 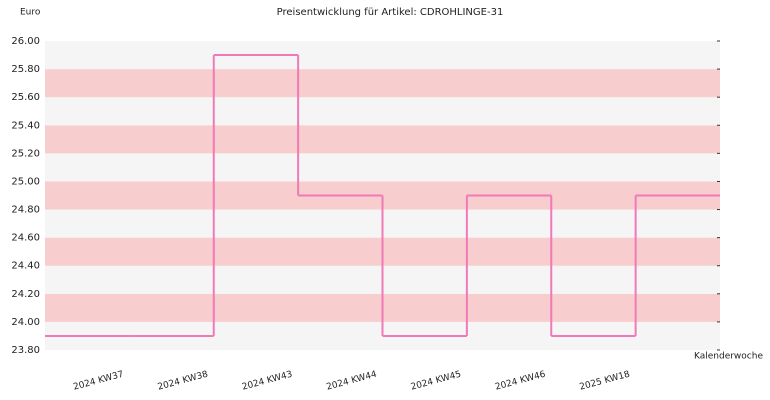 What do you see at coordinates (25, 97) in the screenshot?
I see `y-tick-label: 25.60` at bounding box center [25, 97].